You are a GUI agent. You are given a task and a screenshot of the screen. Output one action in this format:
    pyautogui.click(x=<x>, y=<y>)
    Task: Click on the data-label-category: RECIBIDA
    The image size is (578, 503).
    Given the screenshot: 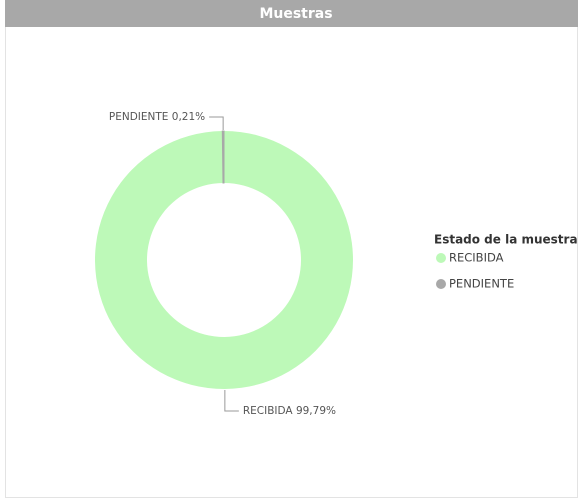 What is the action you would take?
    pyautogui.click(x=268, y=411)
    